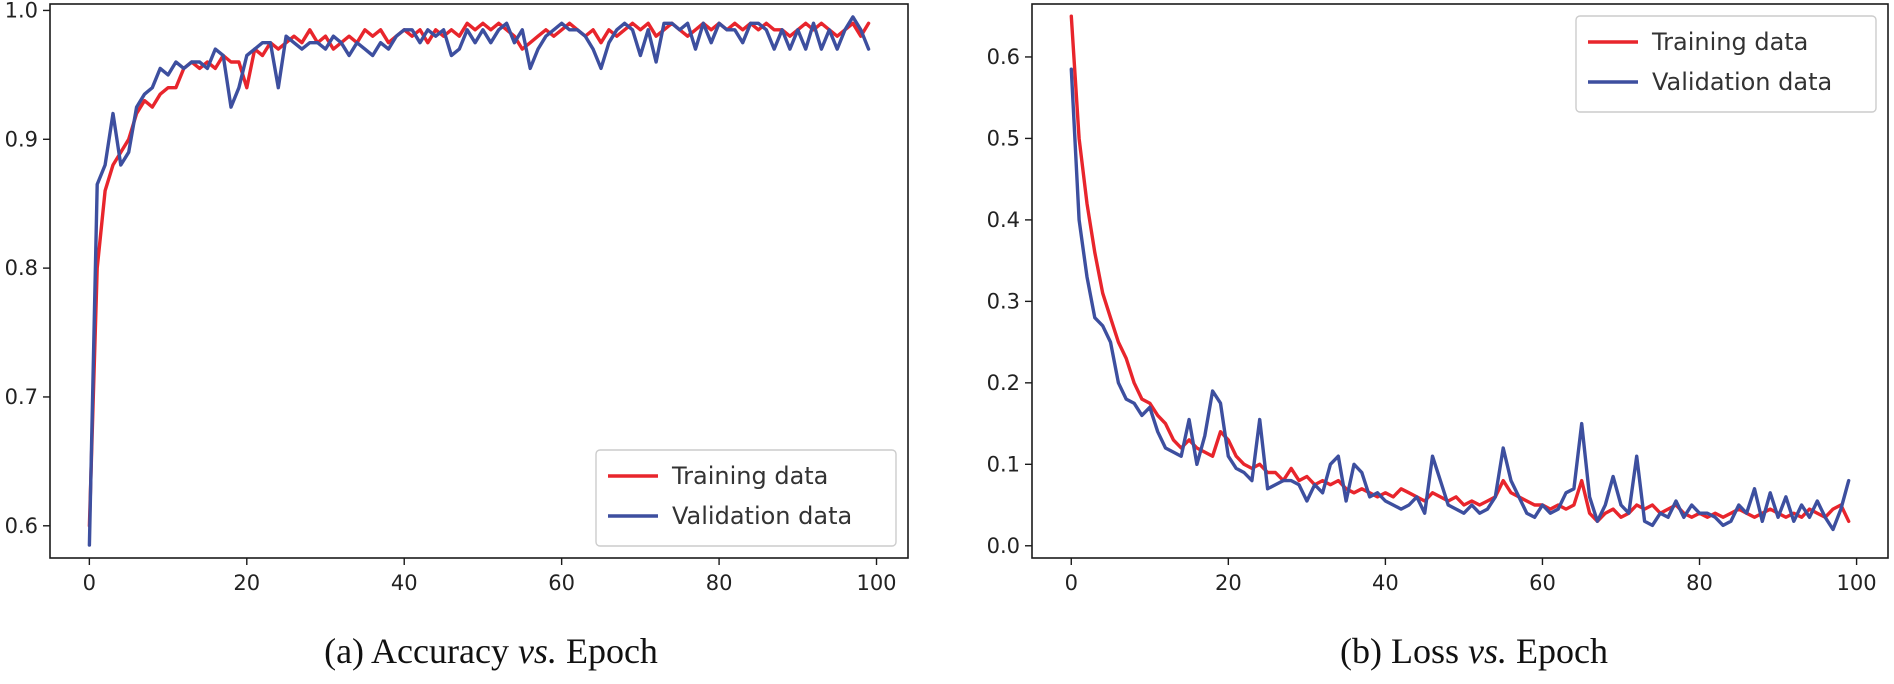 The height and width of the screenshot is (684, 1894). I want to click on y-tick-label: 0.8, so click(21, 268).